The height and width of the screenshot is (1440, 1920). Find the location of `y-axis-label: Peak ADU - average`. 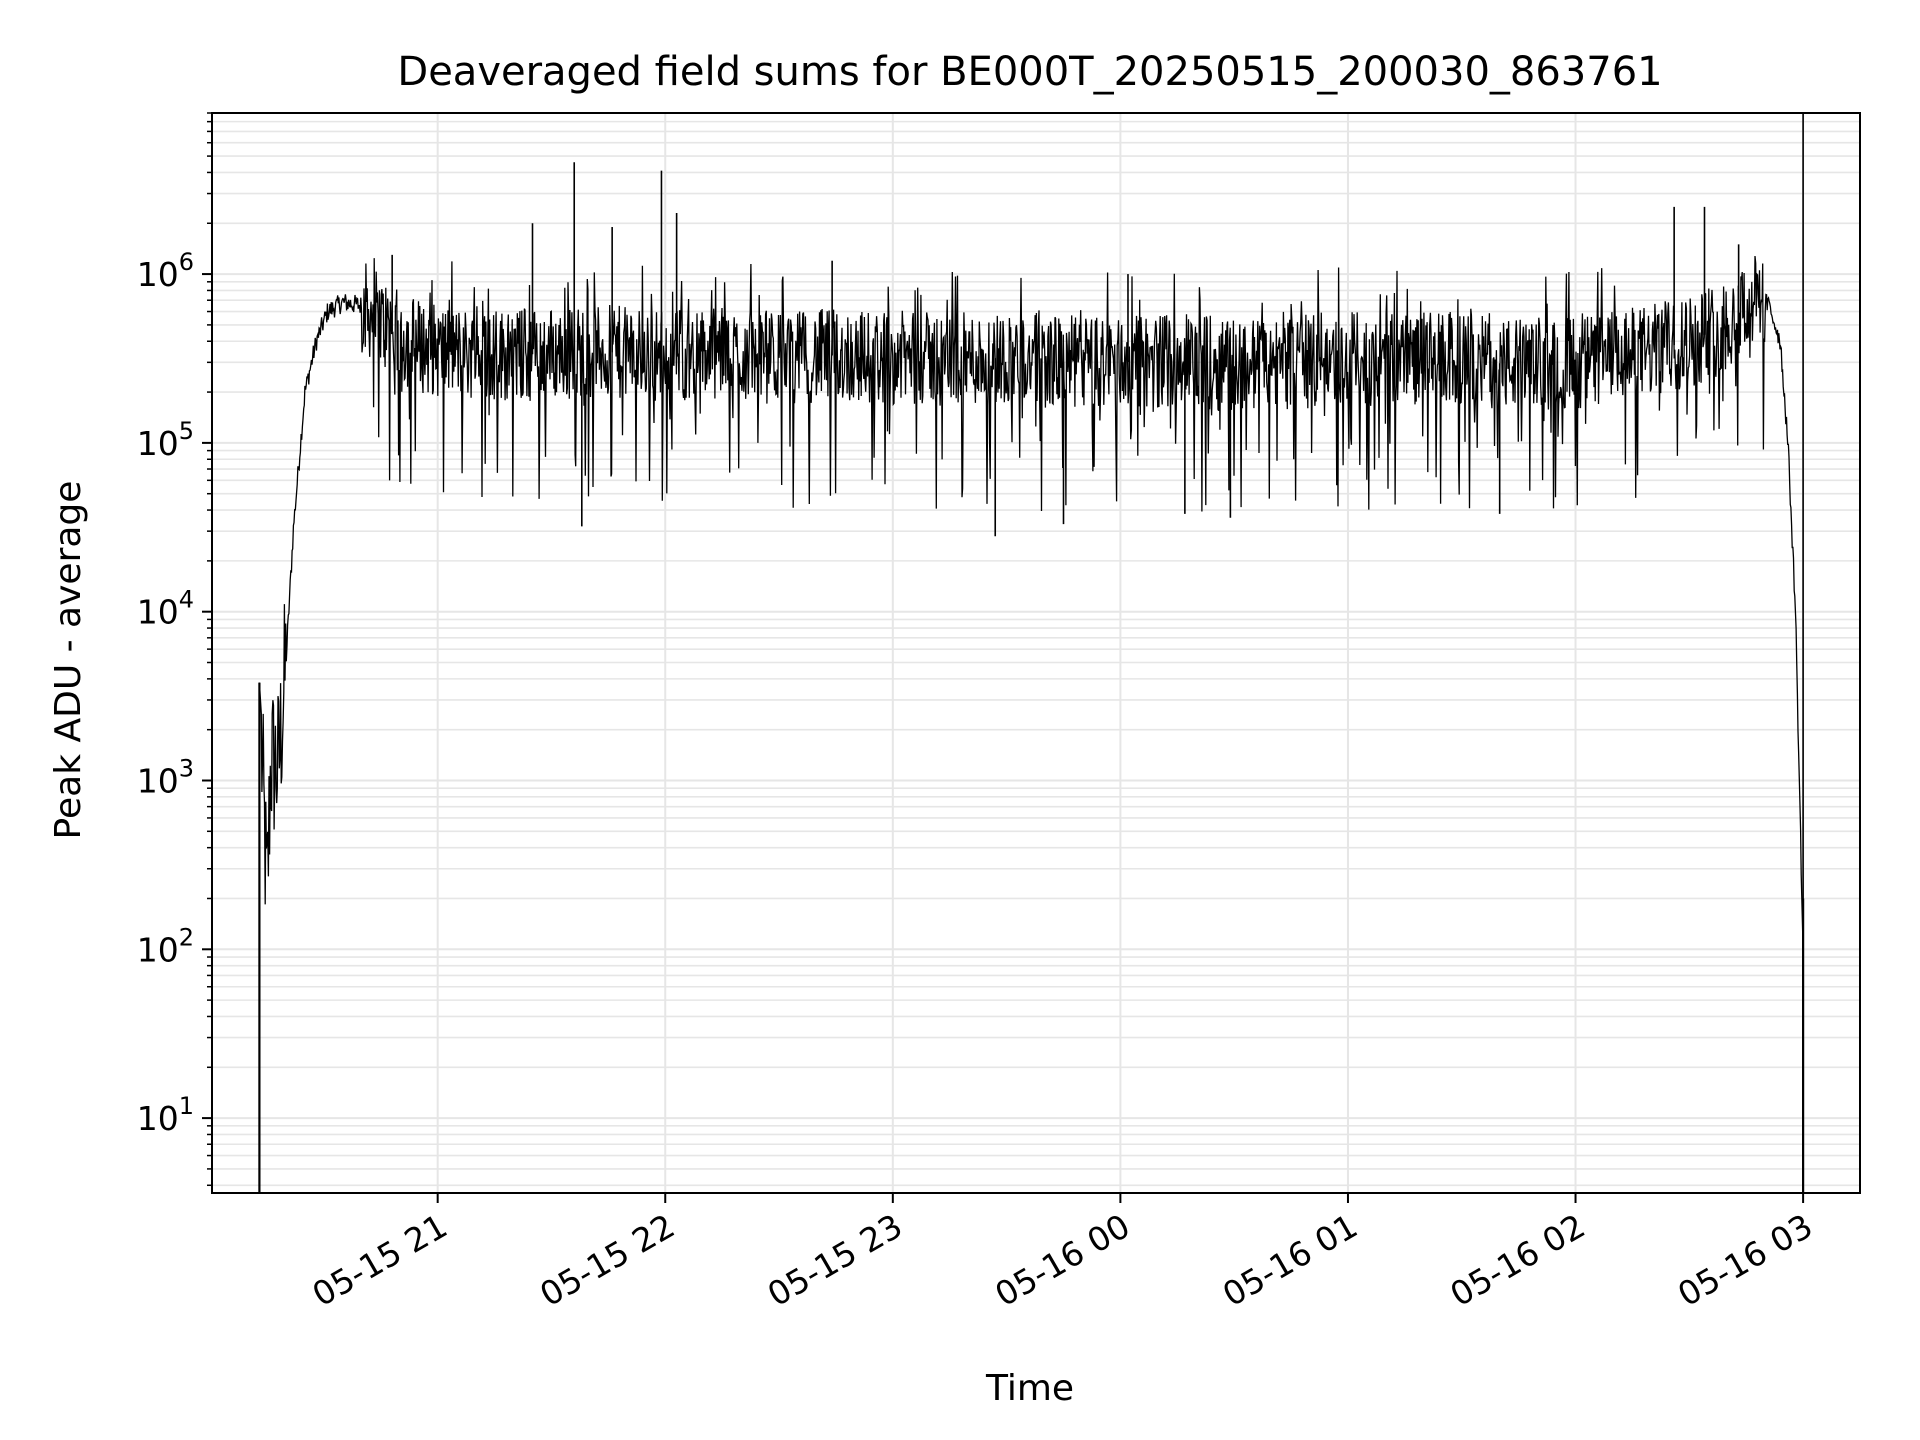

y-axis-label: Peak ADU - average is located at coordinates (68, 660).